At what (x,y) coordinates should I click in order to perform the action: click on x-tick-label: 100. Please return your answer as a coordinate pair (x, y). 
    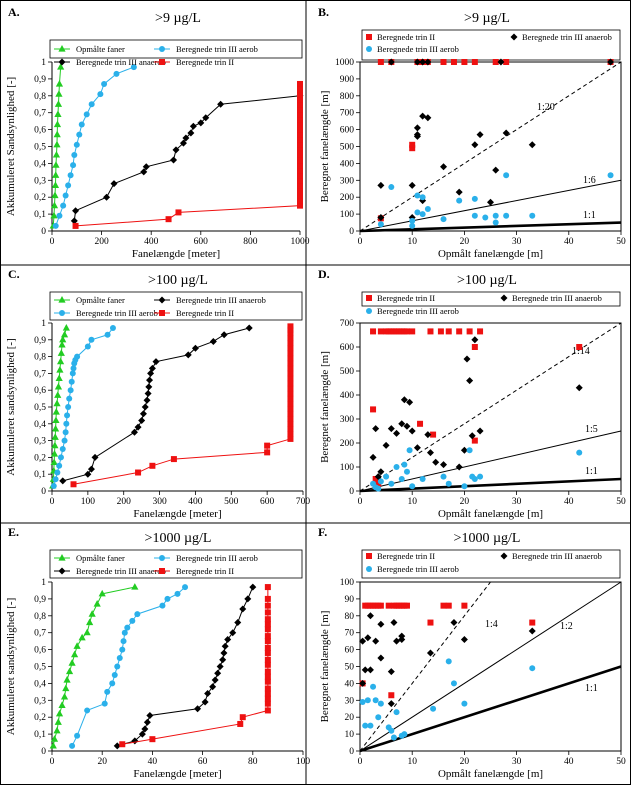
    Looking at the image, I should click on (303, 762).